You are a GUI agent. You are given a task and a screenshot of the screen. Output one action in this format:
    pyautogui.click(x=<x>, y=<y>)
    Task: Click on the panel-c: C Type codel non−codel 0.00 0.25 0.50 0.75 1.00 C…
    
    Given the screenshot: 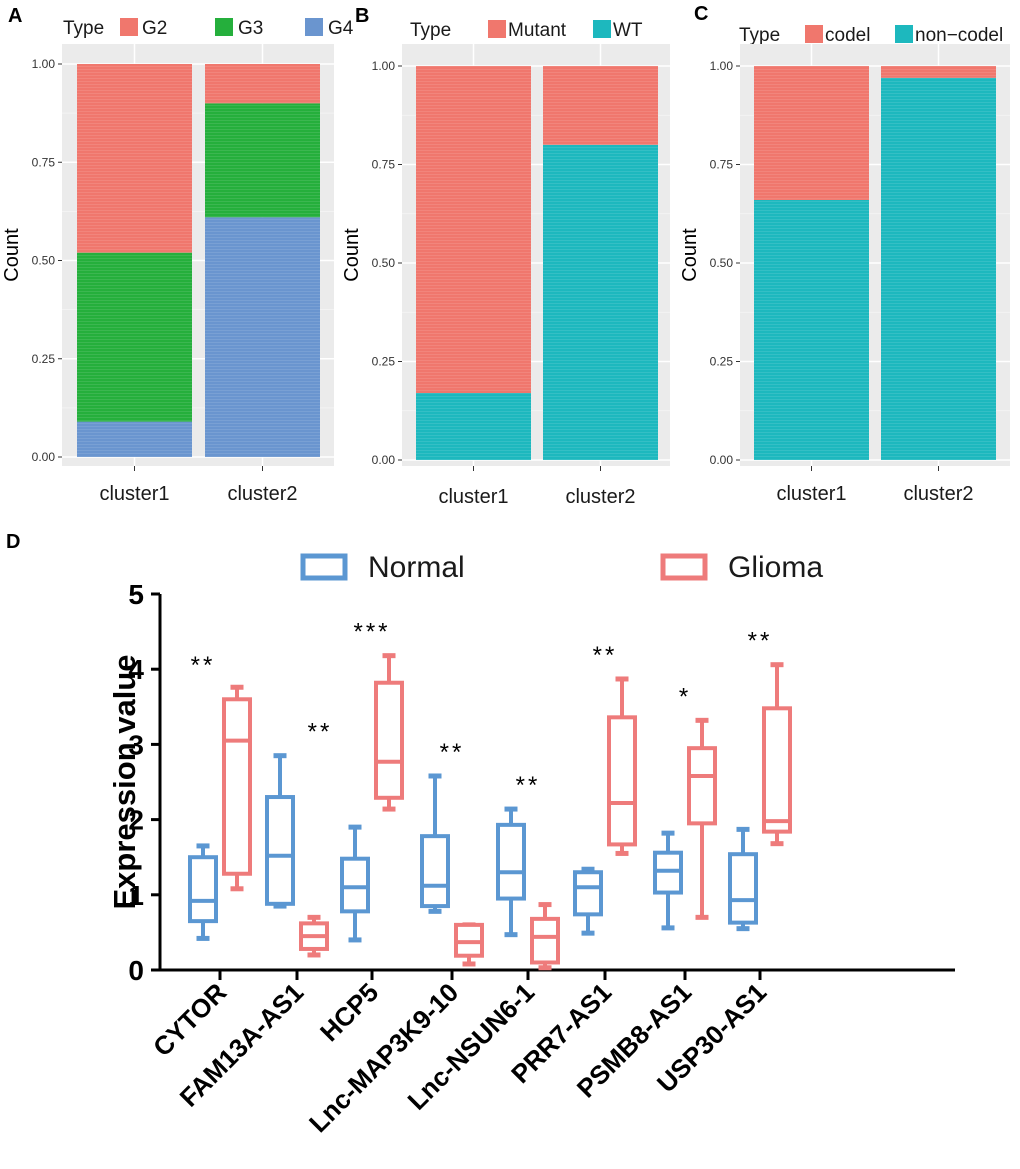 What is the action you would take?
    pyautogui.click(x=844, y=254)
    